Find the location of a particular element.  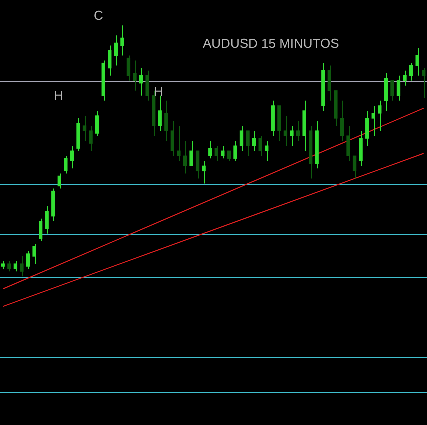

text: AUDUSD 15 MINUTOS is located at coordinates (271, 43).